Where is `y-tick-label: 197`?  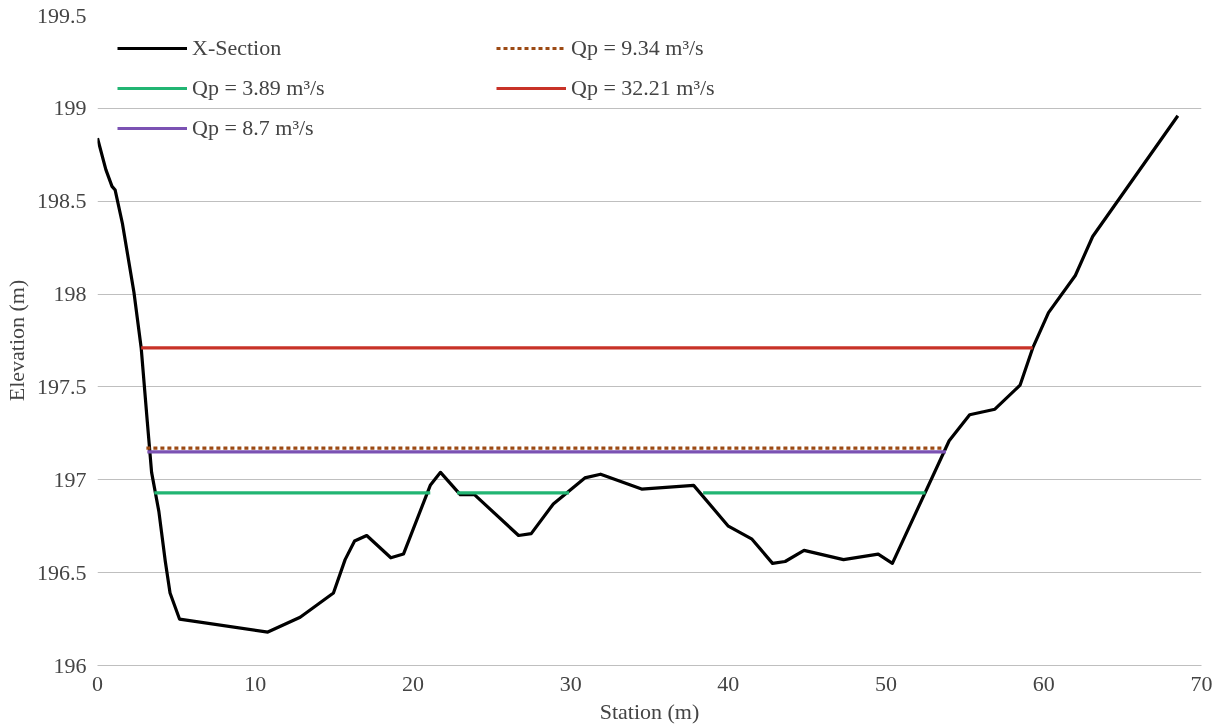
y-tick-label: 197 is located at coordinates (70, 479).